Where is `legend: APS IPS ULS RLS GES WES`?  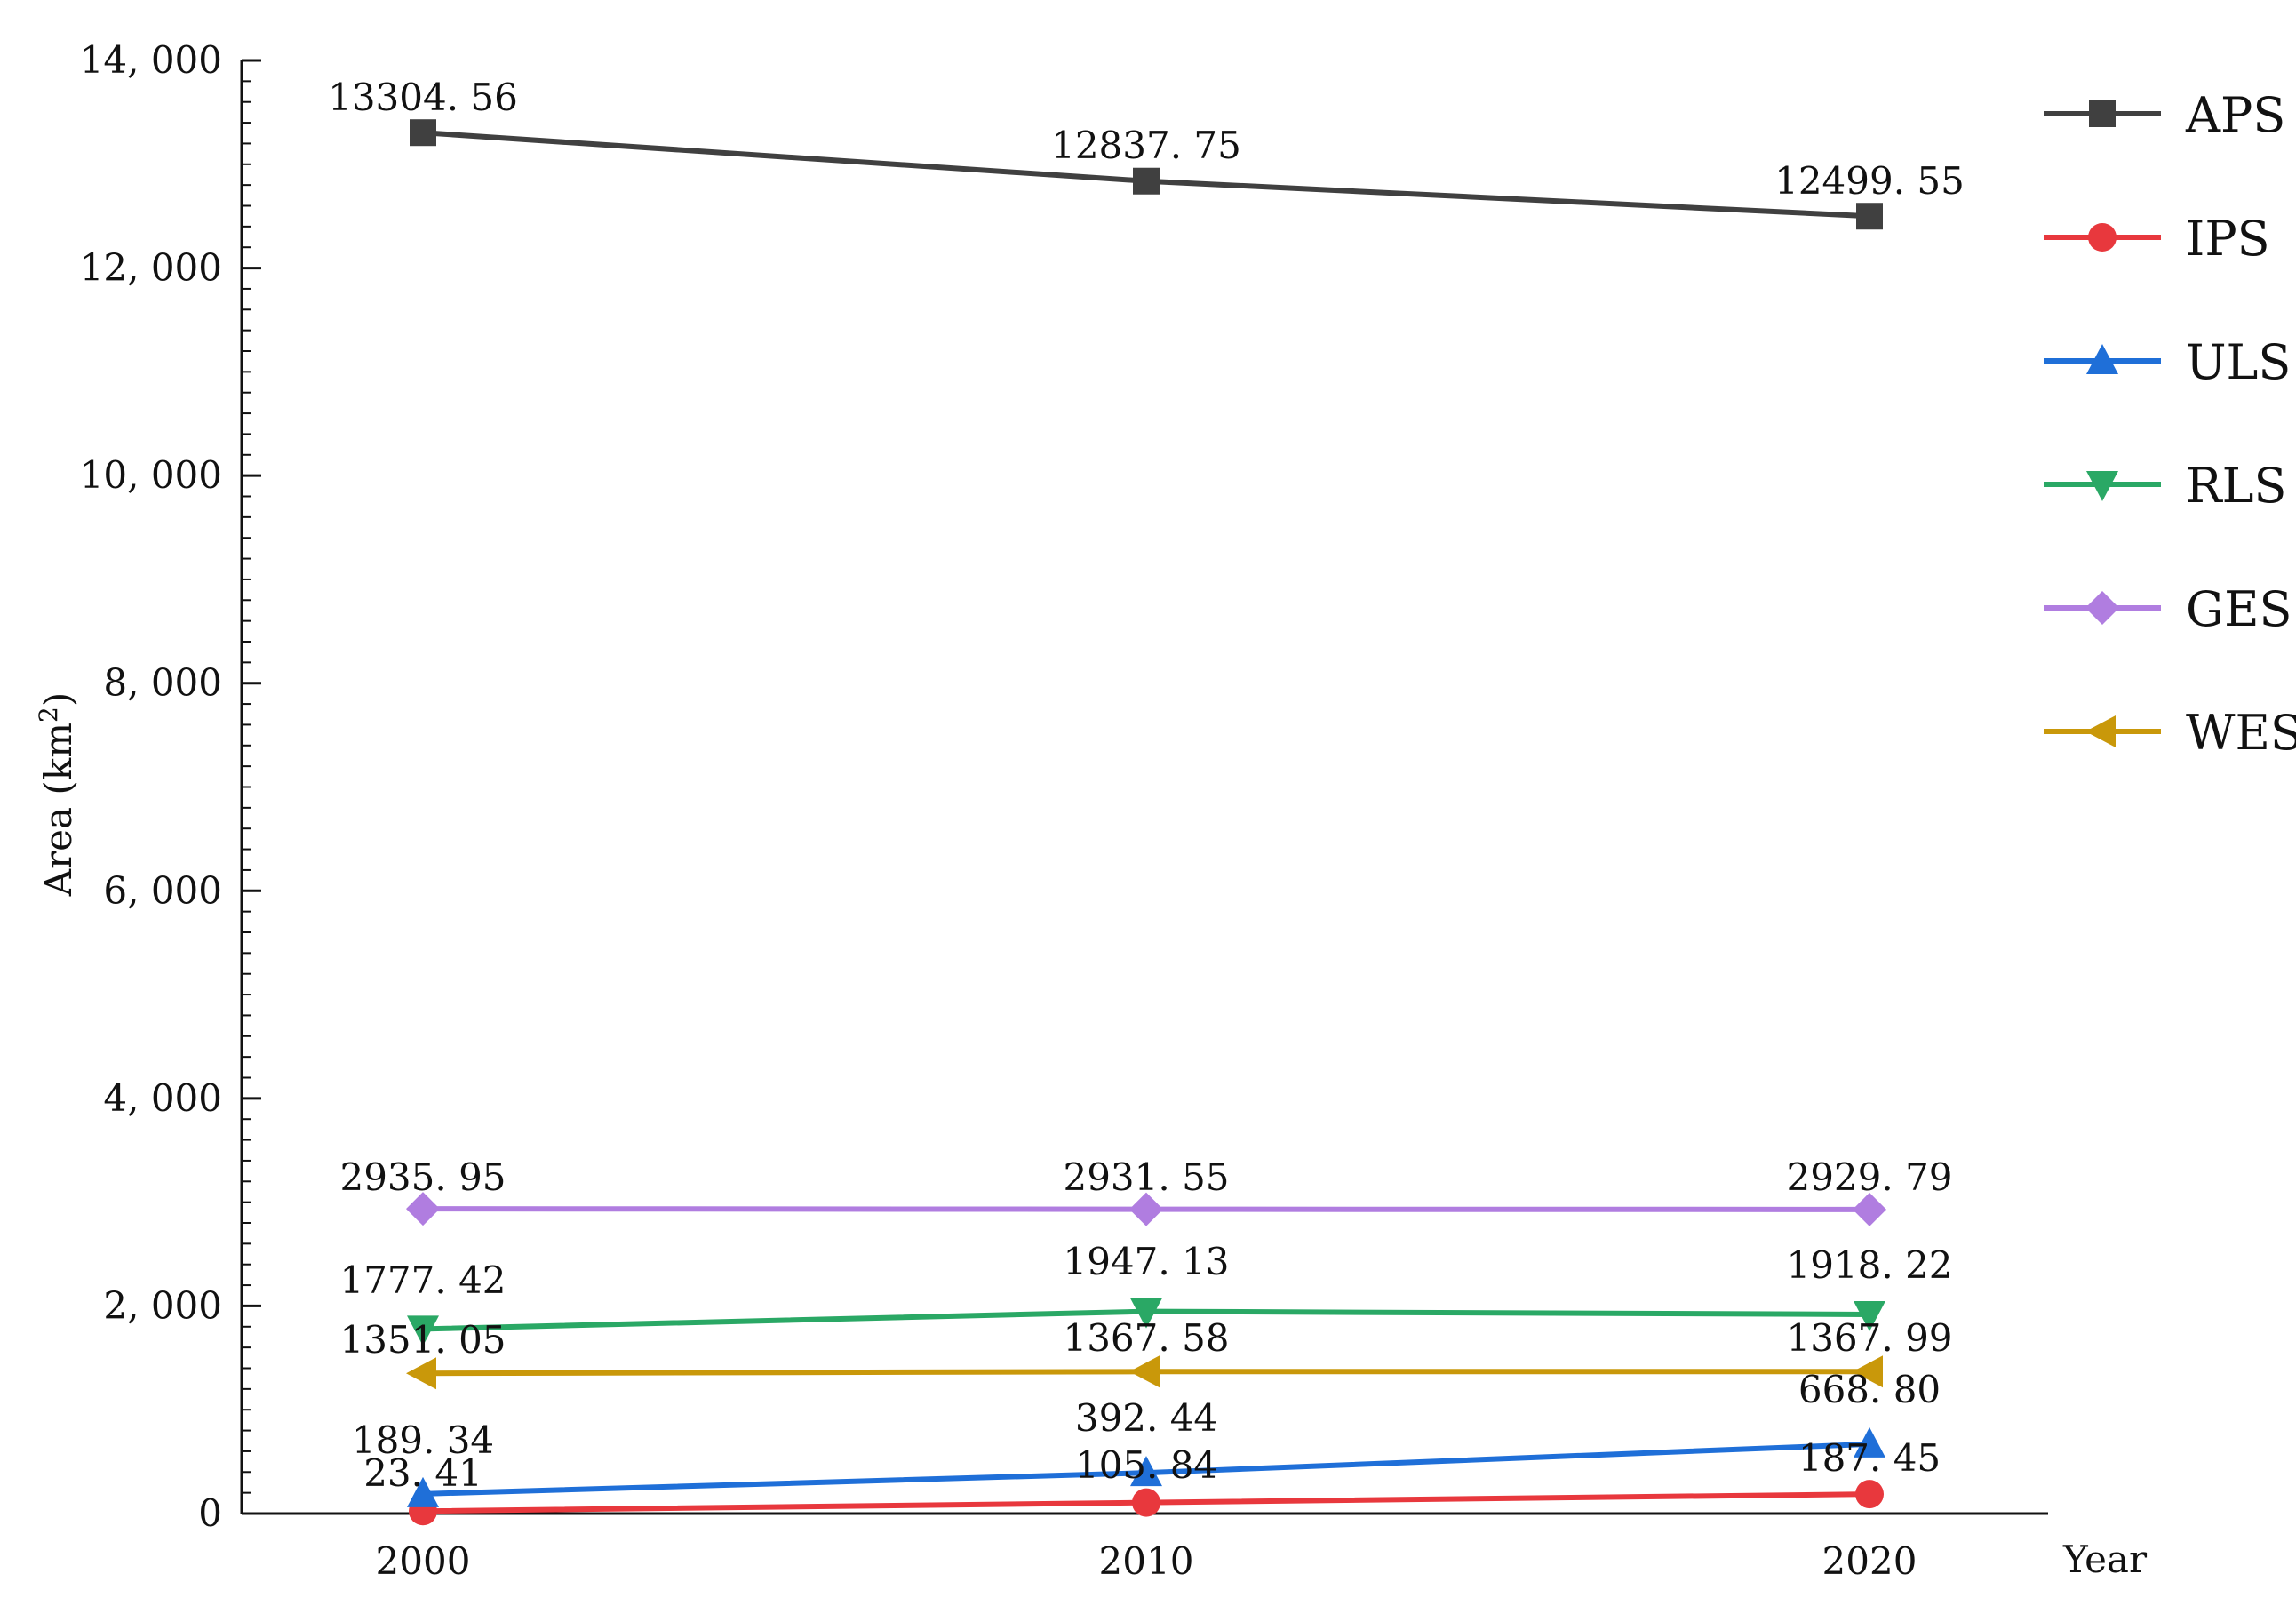 legend: APS IPS ULS RLS GES WES is located at coordinates (2170, 424).